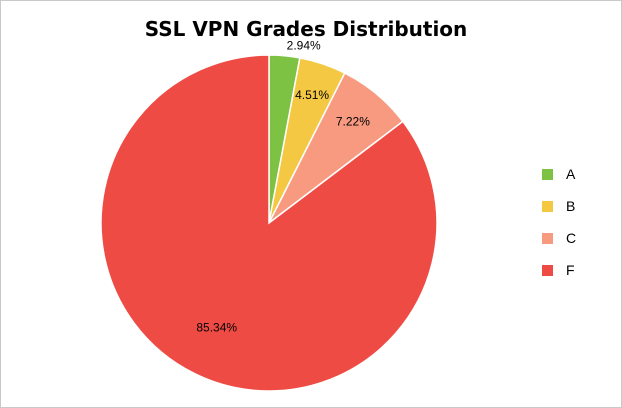  Describe the element at coordinates (547, 174) in the screenshot. I see `legend-swatch-a` at that location.